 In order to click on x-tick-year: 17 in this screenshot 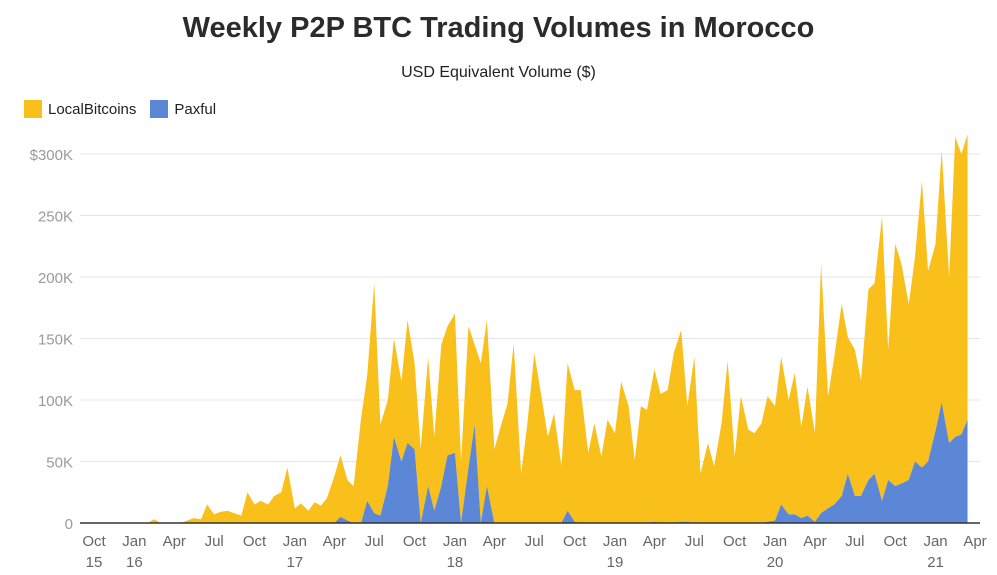, I will do `click(295, 562)`.